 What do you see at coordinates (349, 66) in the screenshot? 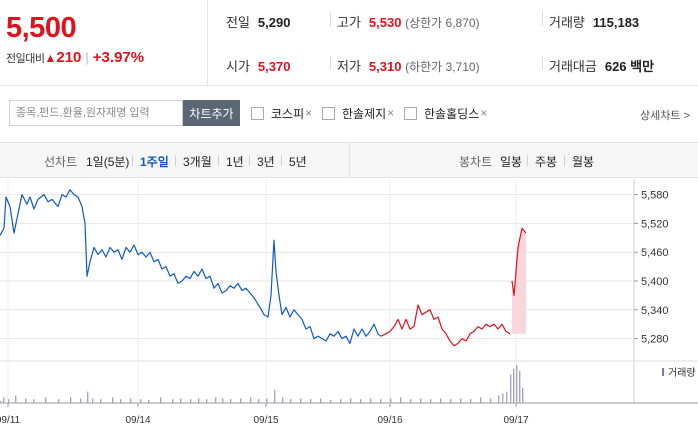
I see `low-label: 저가` at bounding box center [349, 66].